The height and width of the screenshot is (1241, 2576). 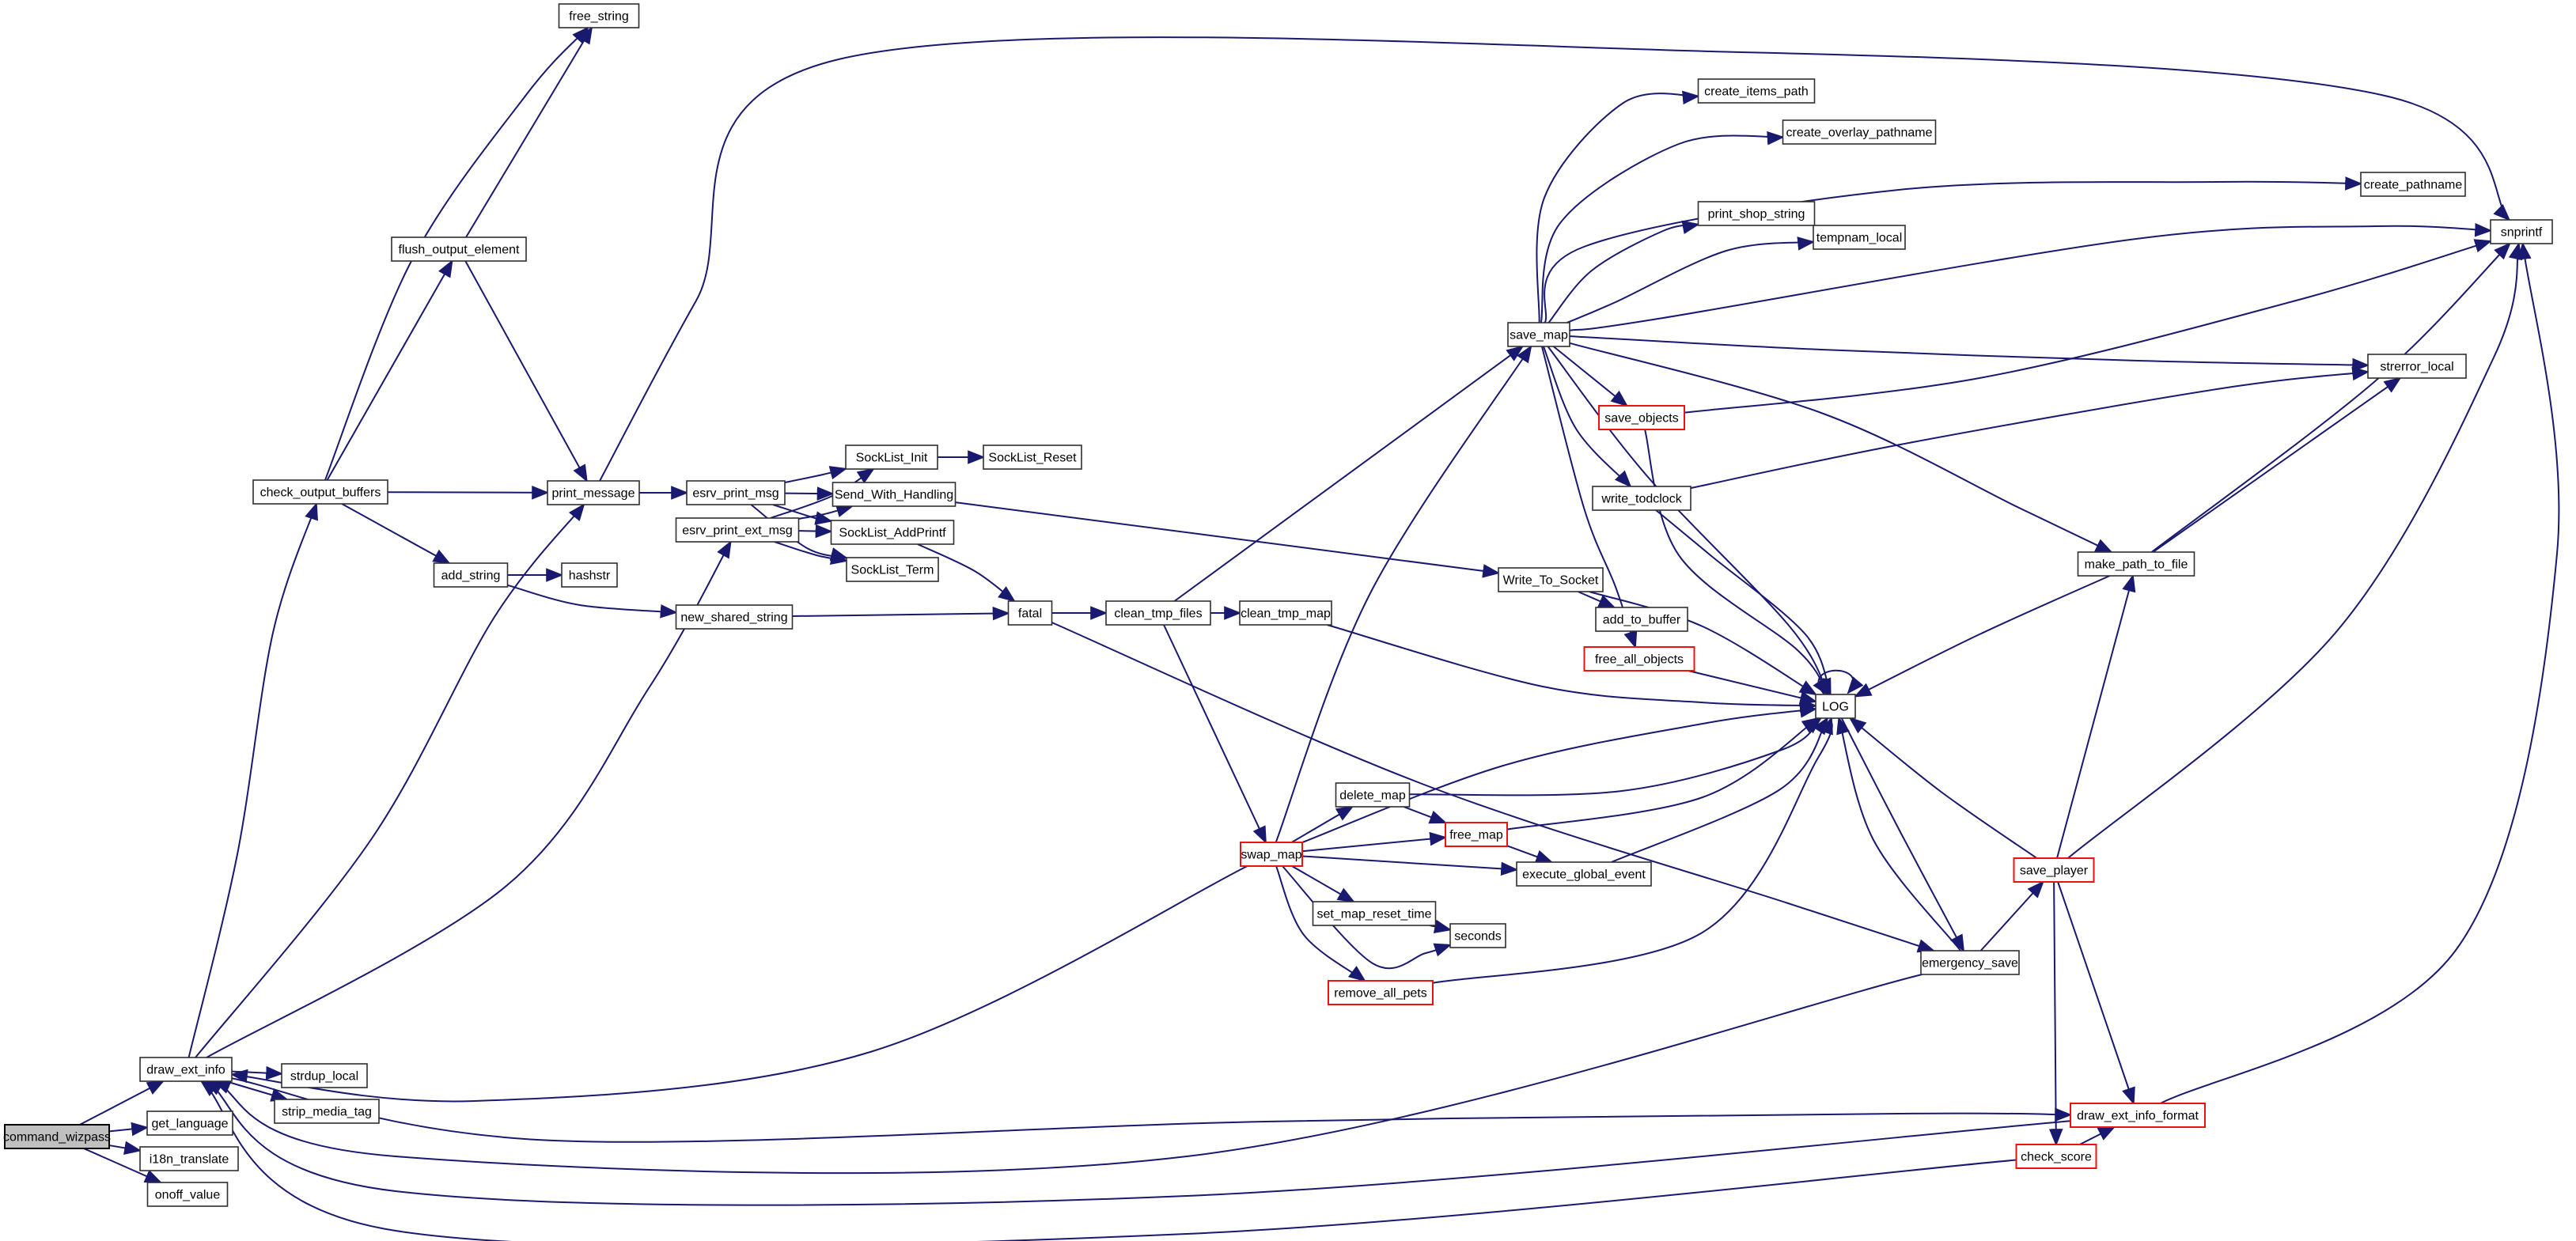 I want to click on node-i18n_translate: i18n_translate, so click(x=189, y=1158).